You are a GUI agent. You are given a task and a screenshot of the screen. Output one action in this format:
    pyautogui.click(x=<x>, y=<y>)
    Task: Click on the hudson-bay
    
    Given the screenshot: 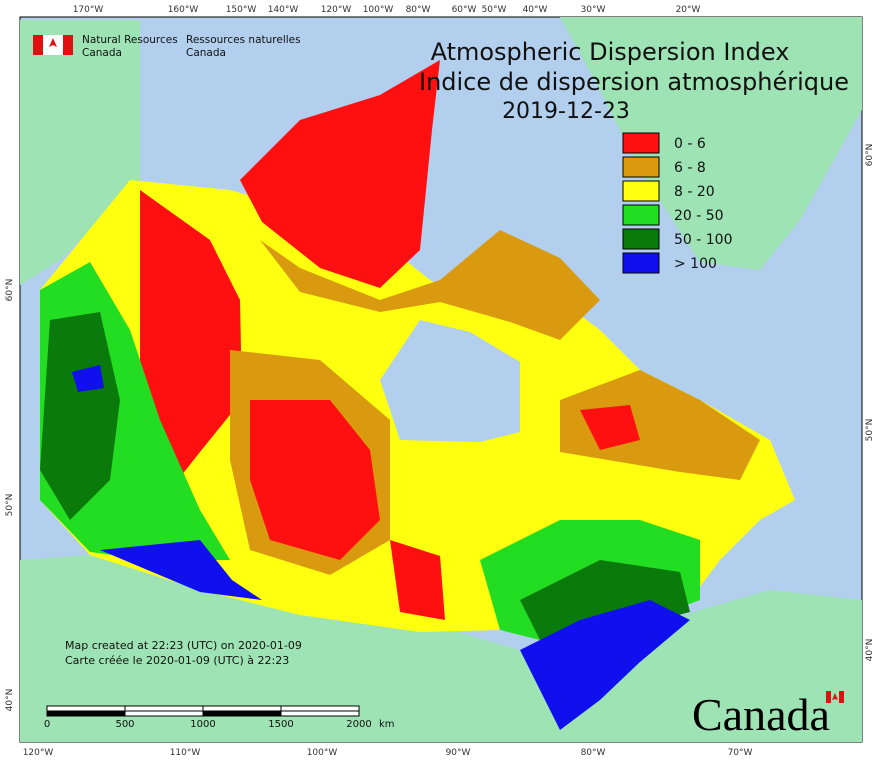 What is the action you would take?
    pyautogui.click(x=450, y=381)
    